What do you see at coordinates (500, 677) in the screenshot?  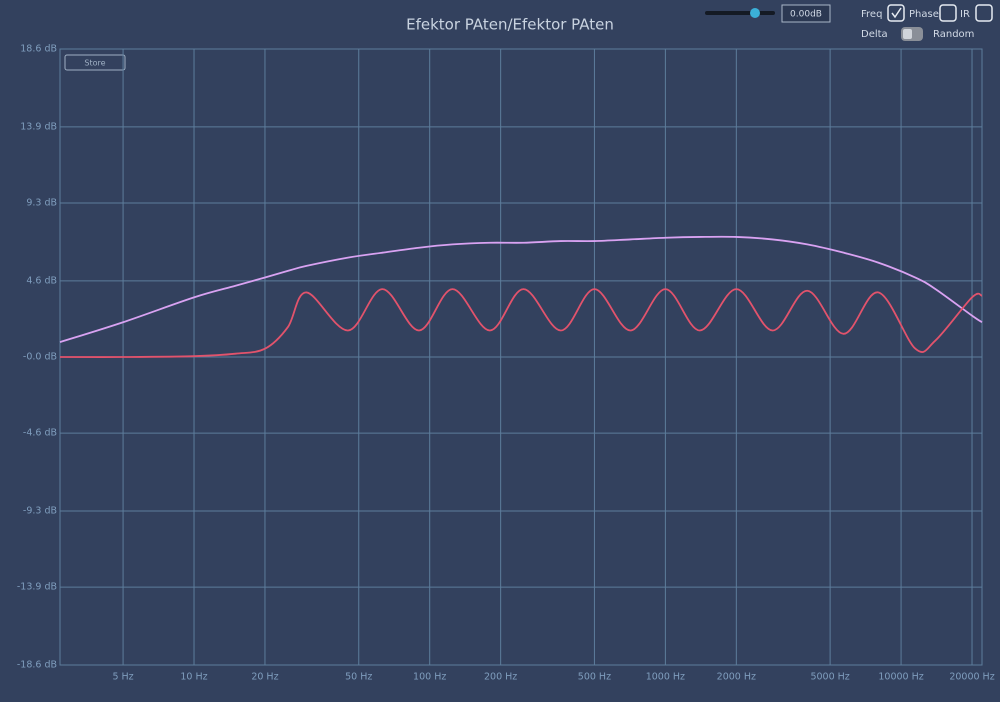 I see `x-tick-label: 200 Hz` at bounding box center [500, 677].